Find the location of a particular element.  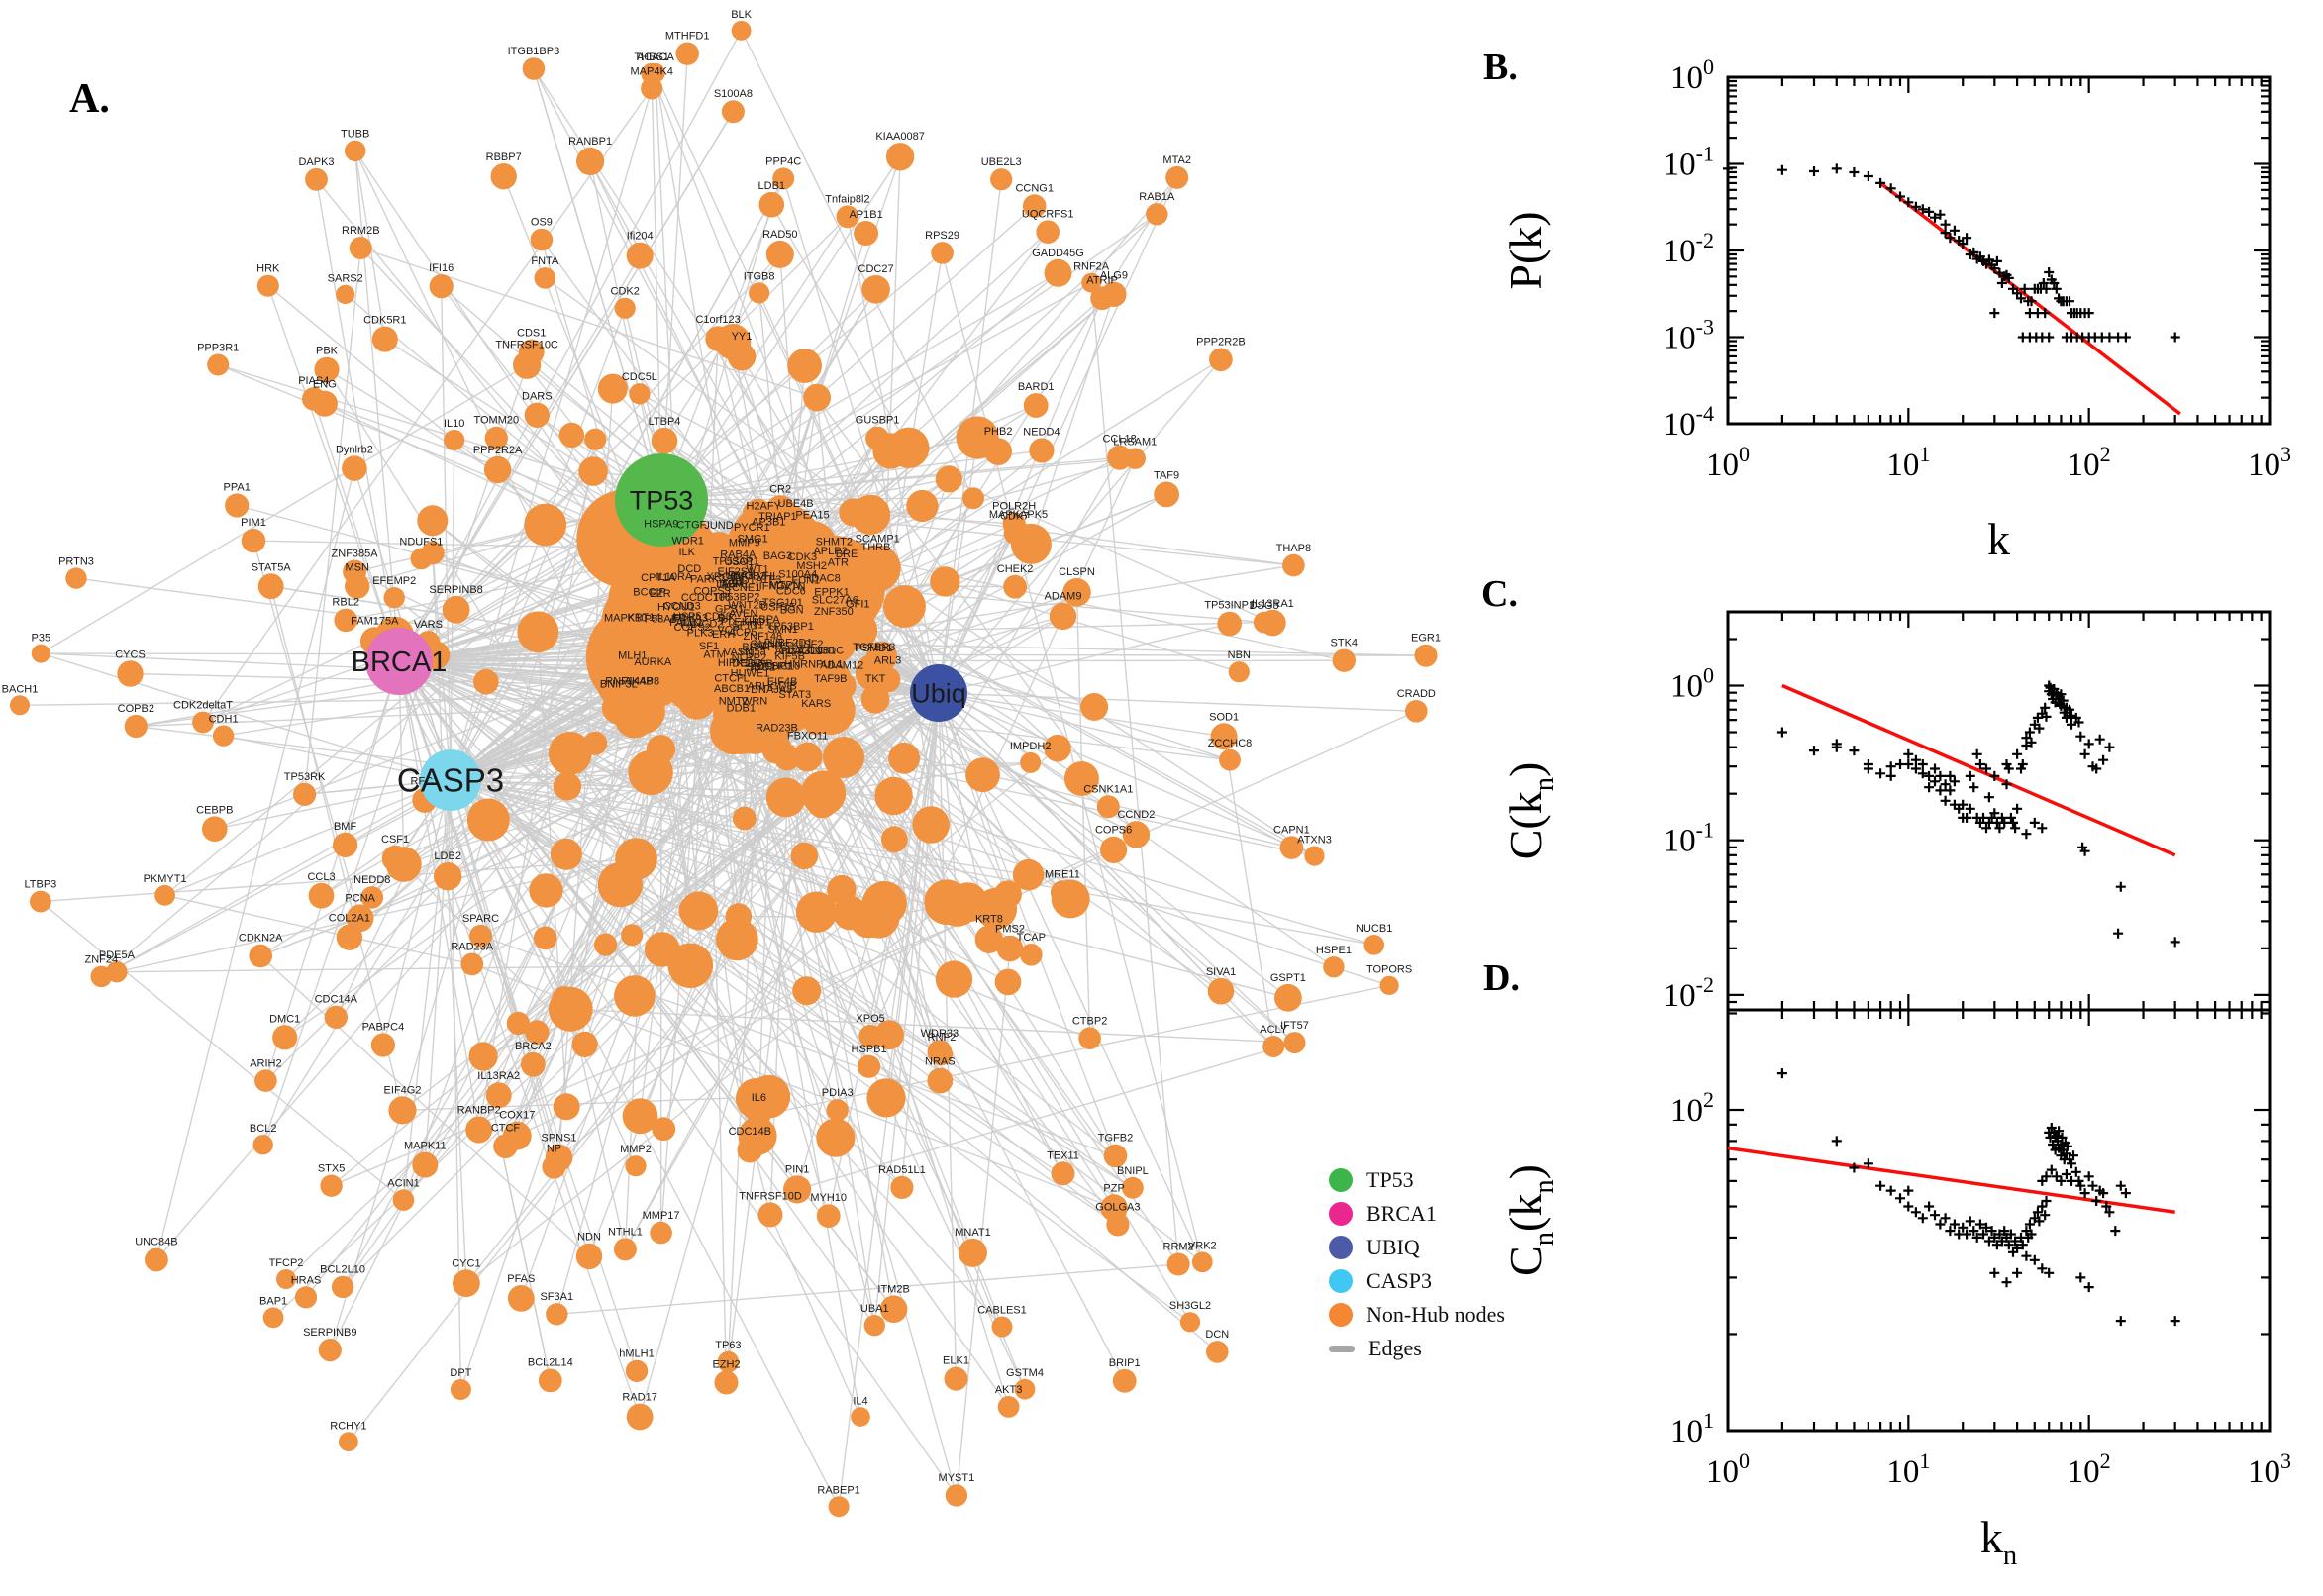

hub-node-tp53 is located at coordinates (661, 500).